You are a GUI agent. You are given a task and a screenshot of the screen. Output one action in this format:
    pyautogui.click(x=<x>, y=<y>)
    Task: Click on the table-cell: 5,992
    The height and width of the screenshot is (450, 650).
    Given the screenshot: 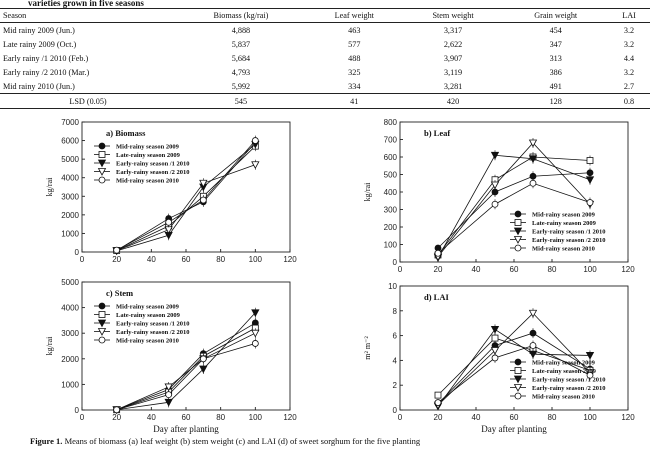 What is the action you would take?
    pyautogui.click(x=241, y=86)
    